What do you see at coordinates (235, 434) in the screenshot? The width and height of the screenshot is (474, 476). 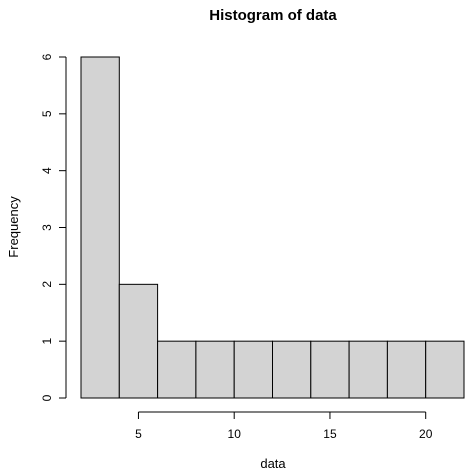 I see `x-tick-label: 10` at bounding box center [235, 434].